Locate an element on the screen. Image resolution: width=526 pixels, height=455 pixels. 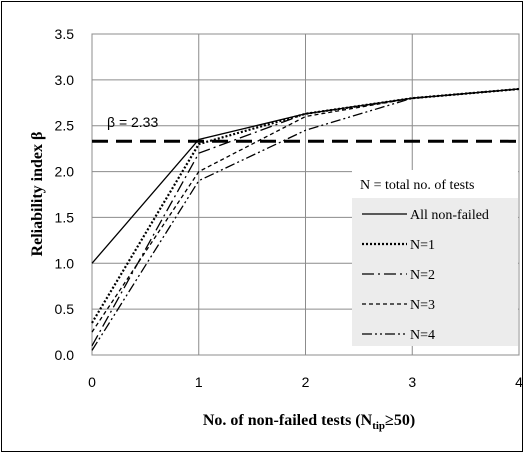
x-axis-title: No. of non-failed tests (Ntip≥50) is located at coordinates (309, 422).